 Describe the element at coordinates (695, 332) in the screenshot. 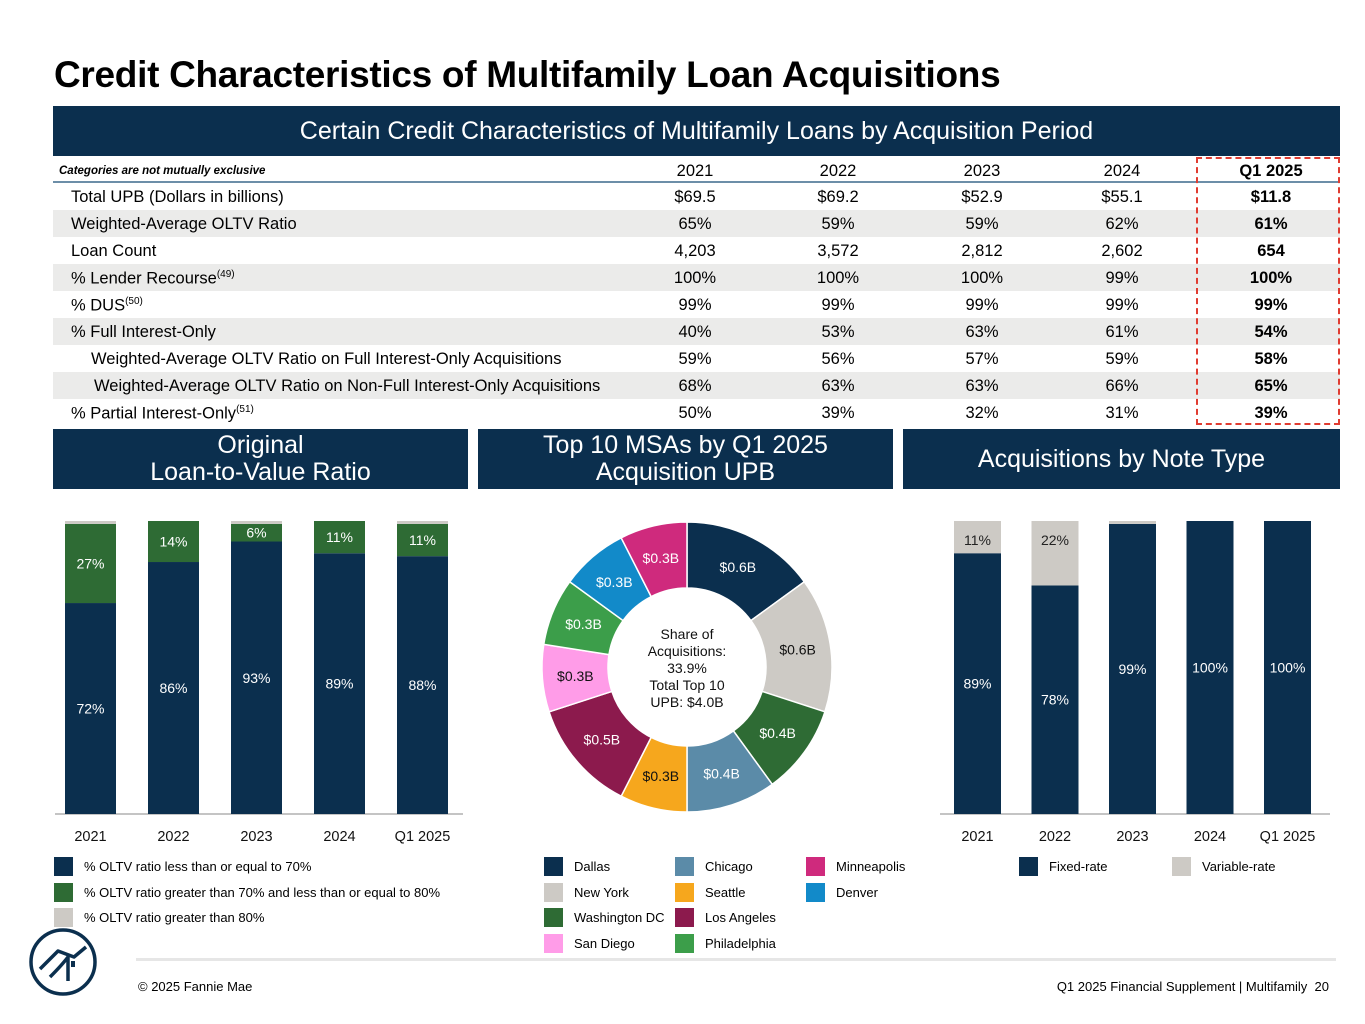

I see `table-cell: 40%` at that location.